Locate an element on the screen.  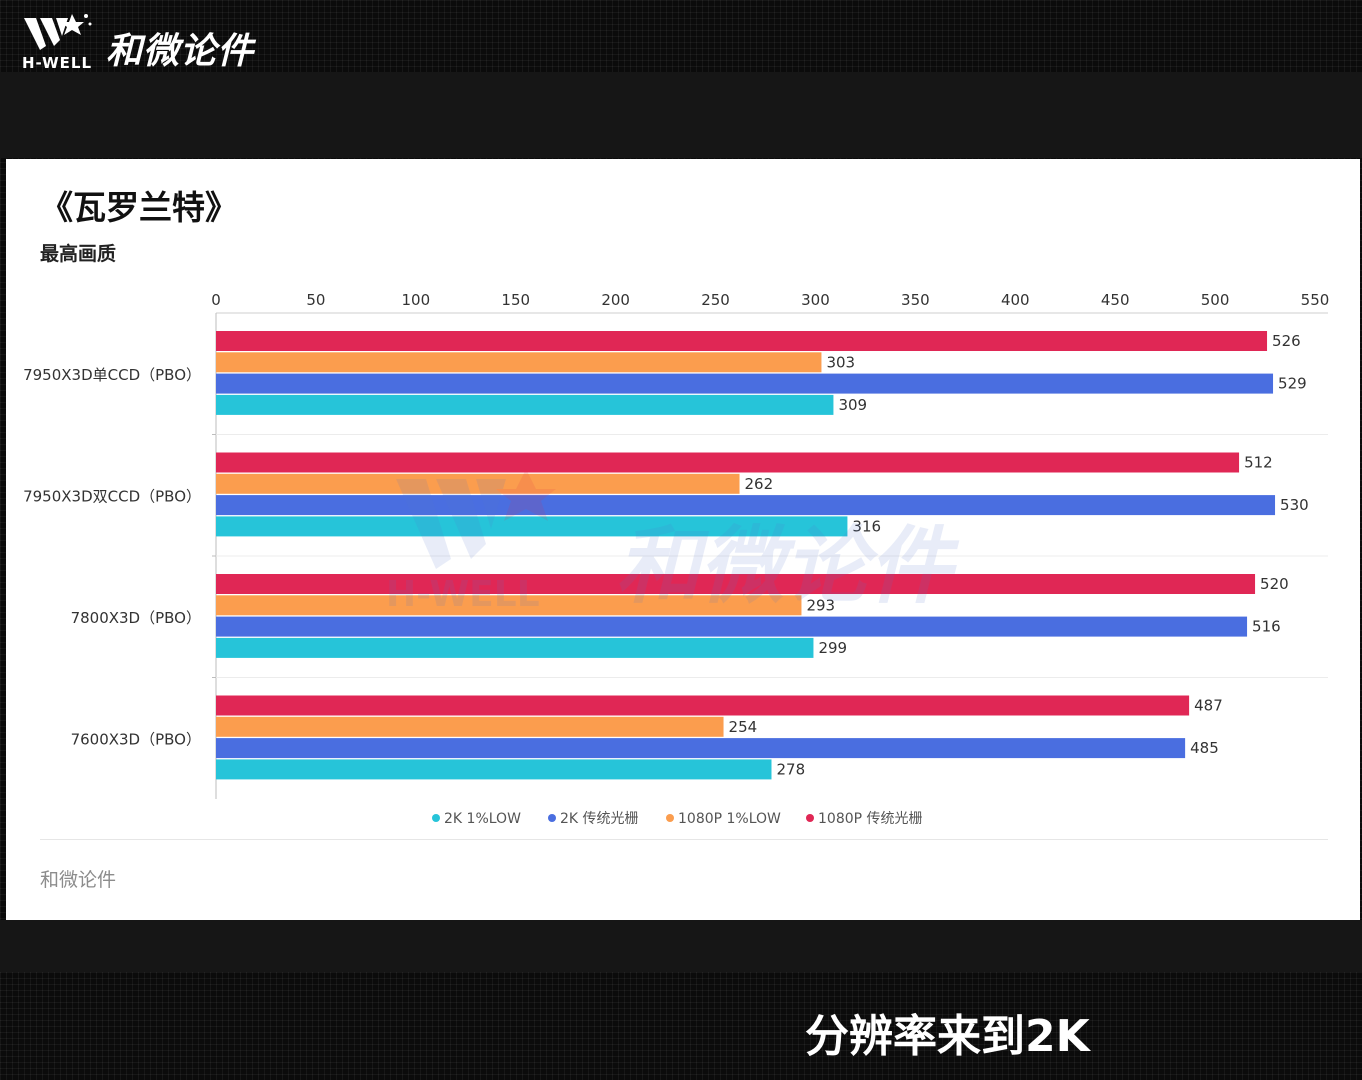
bar-value-label: 485 is located at coordinates (1204, 748).